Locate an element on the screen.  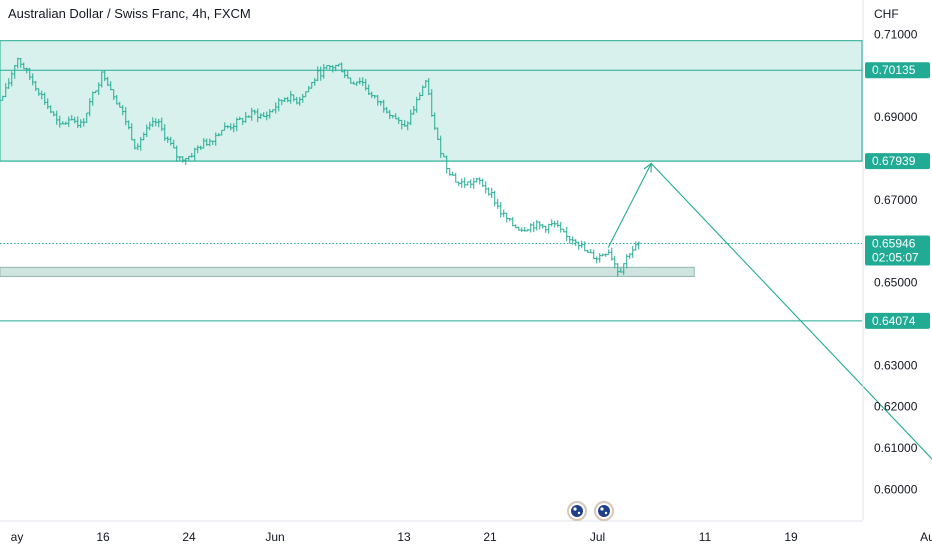
time-axis: ay 16 24 Jun 13 21 Jul 11 19 Aug is located at coordinates (466, 532).